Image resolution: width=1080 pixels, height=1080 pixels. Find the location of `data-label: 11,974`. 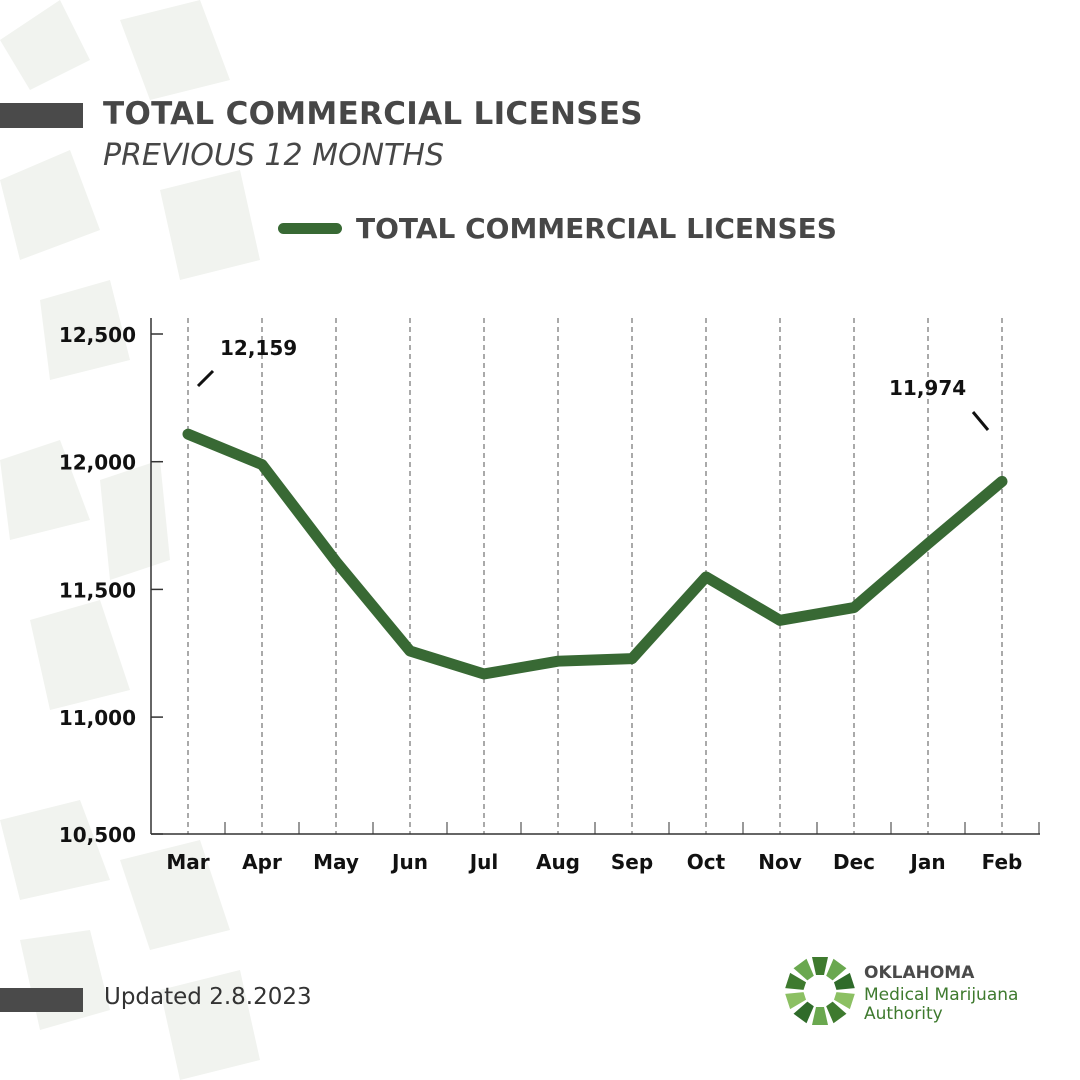

data-label: 11,974 is located at coordinates (927, 388).